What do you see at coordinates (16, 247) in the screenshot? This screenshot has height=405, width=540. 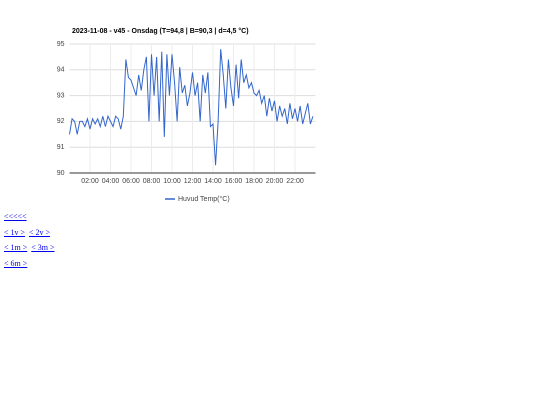 I see `nav-link: < 1m >` at bounding box center [16, 247].